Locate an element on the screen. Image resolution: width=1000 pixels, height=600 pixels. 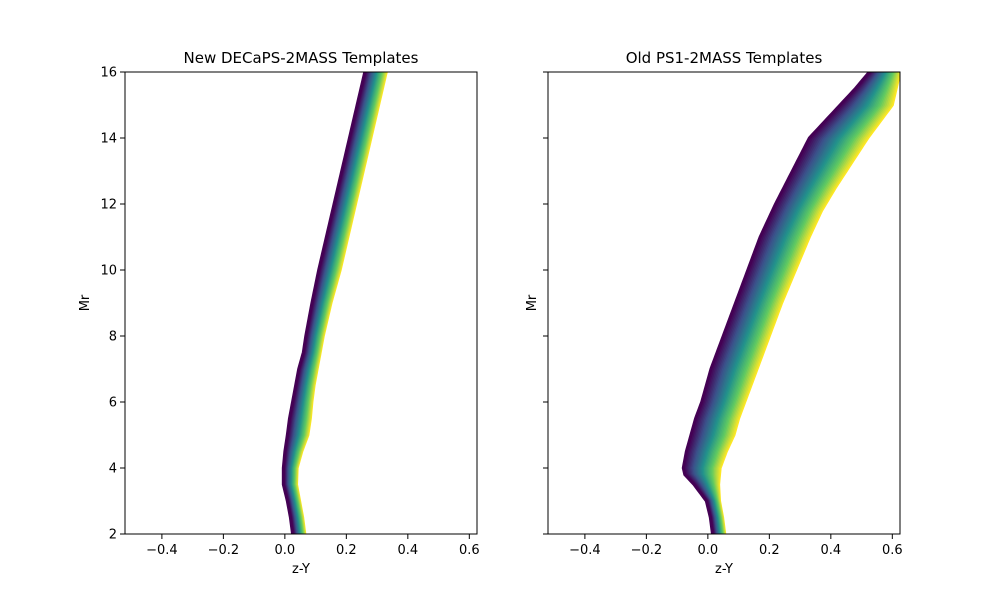
y-tick-label: 6 is located at coordinates (113, 403).